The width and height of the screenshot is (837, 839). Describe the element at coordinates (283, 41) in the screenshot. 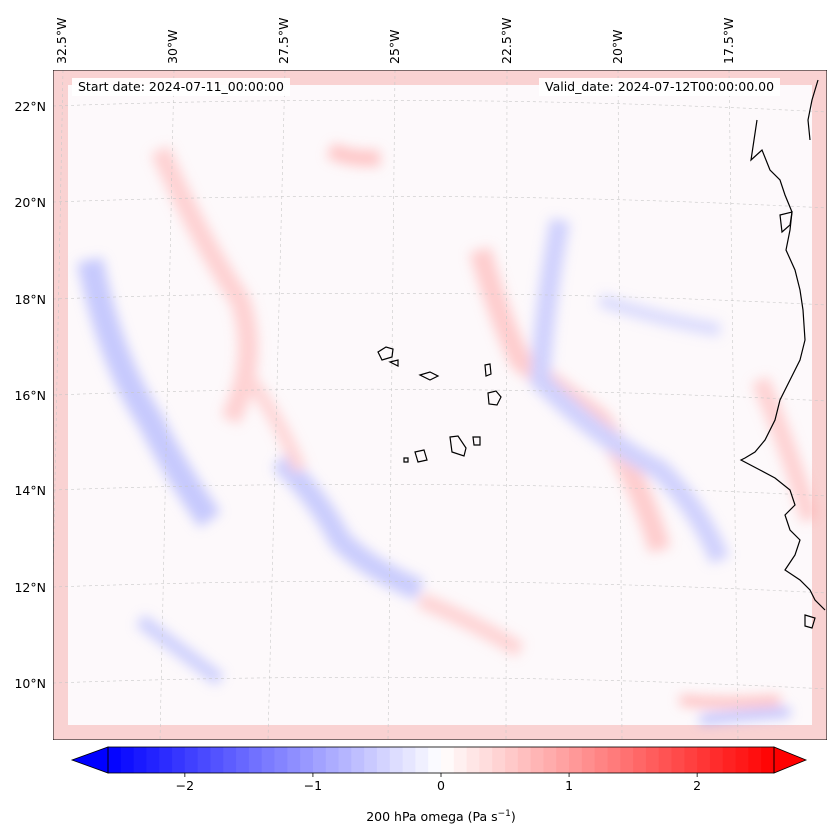

I see `lon-tick-label: 27.5°W` at that location.